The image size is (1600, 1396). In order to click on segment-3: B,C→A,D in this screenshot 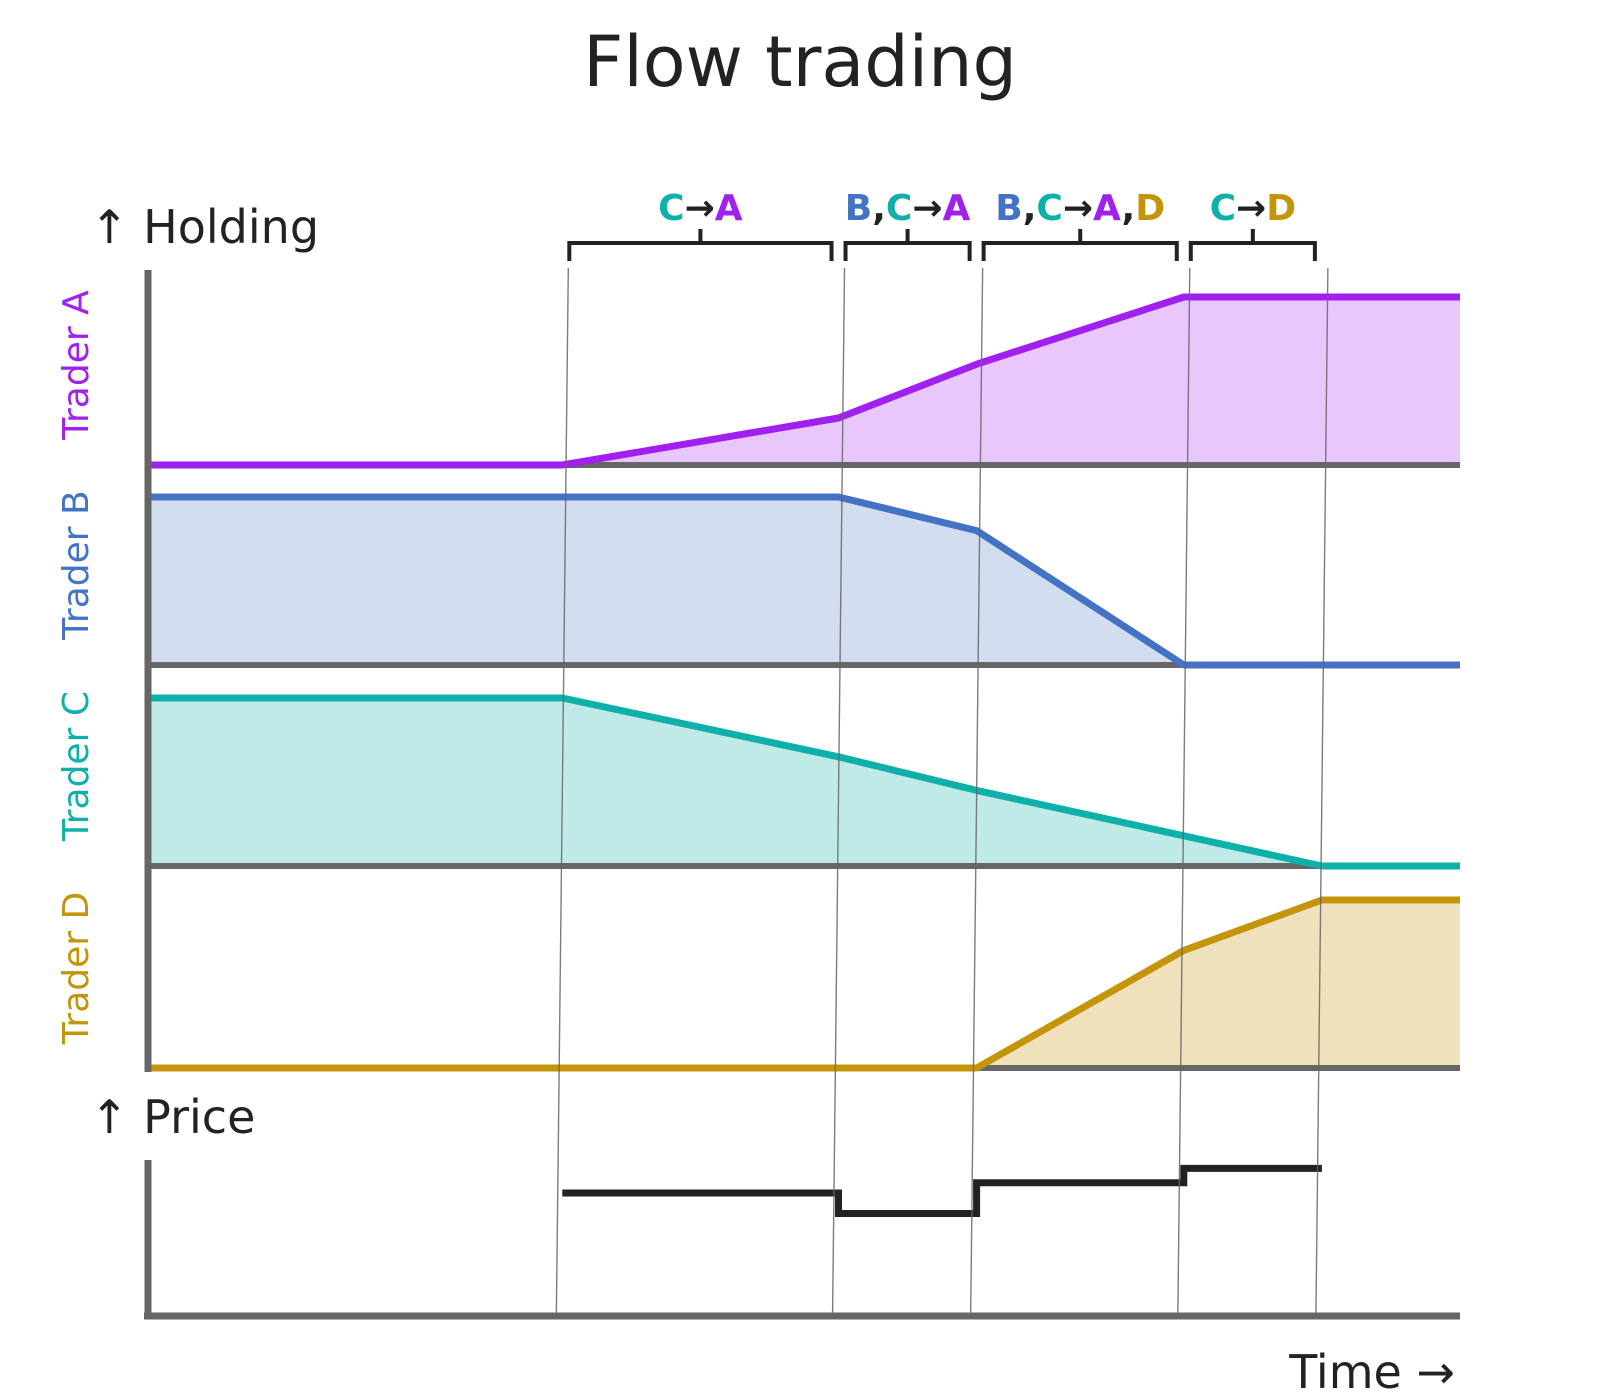, I will do `click(1080, 224)`.